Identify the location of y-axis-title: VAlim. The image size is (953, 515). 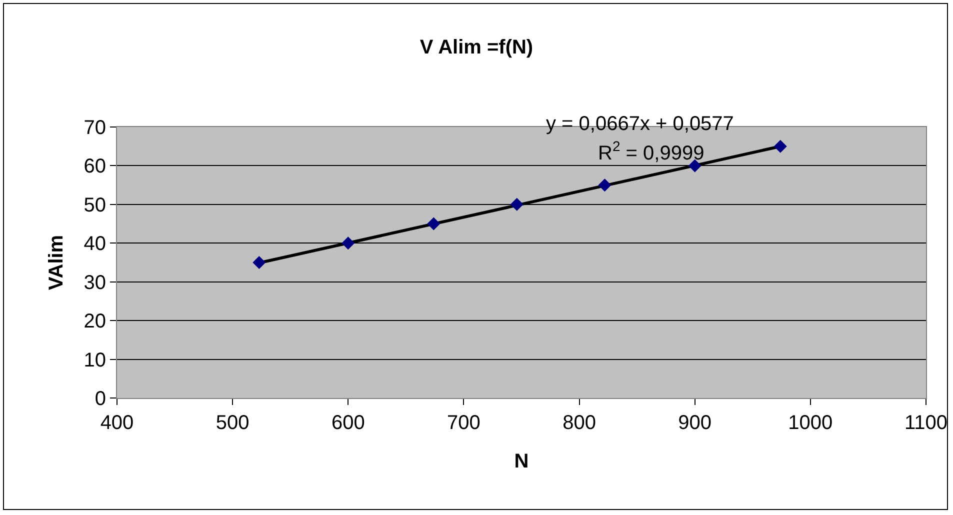
(56, 262).